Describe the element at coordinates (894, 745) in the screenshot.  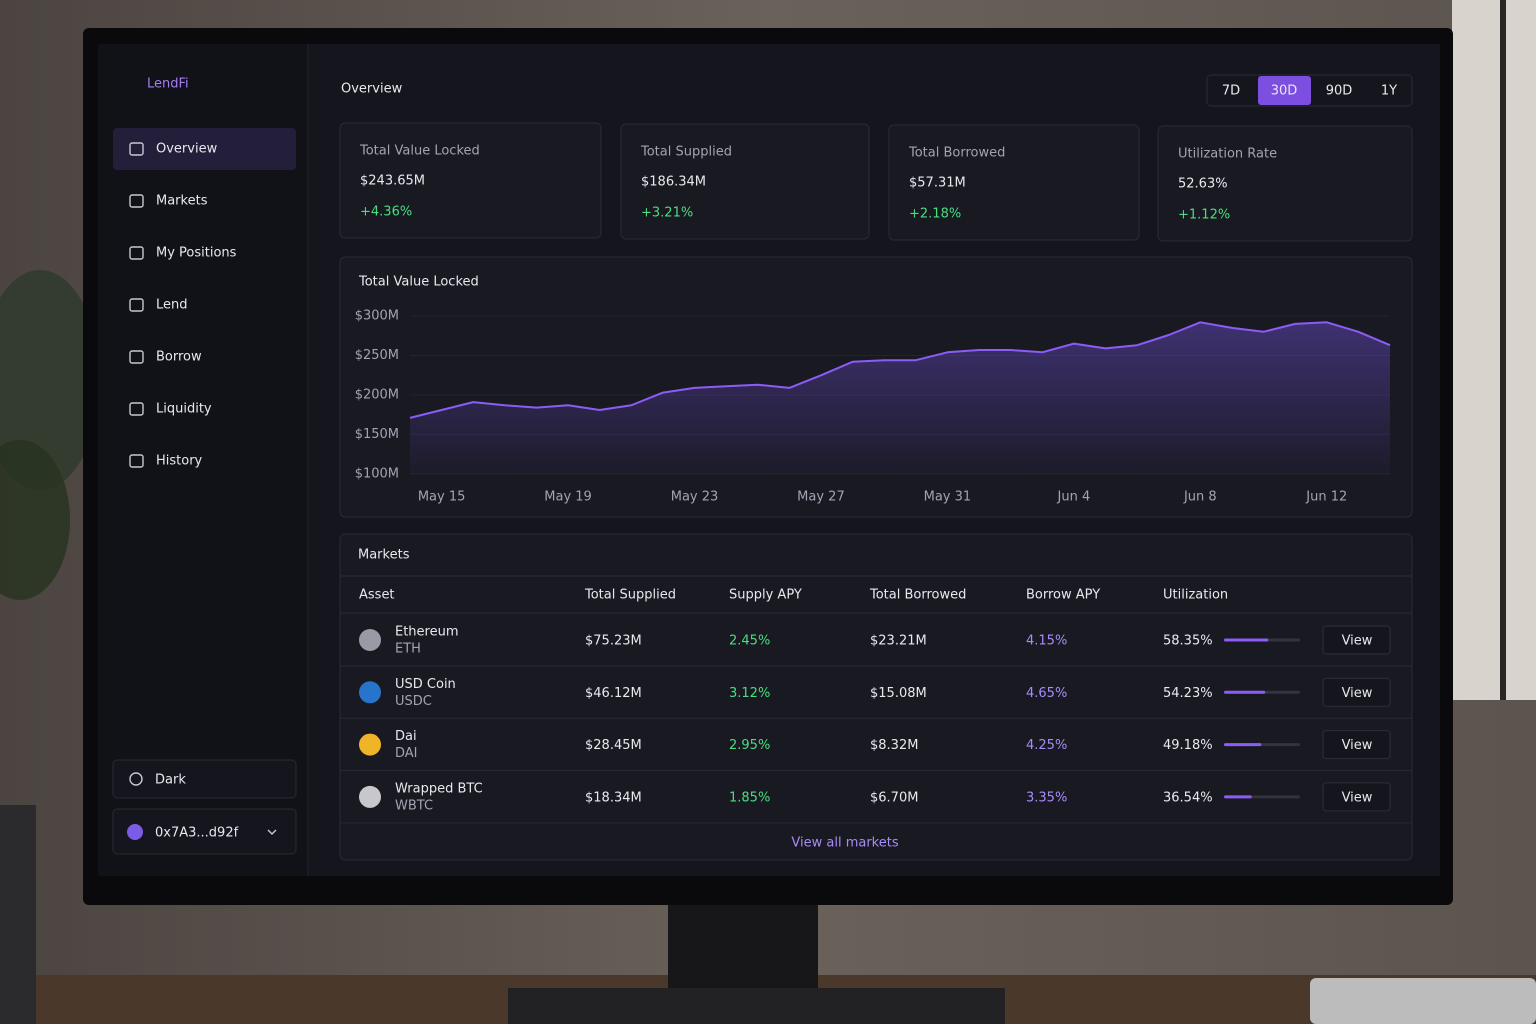
I see `total-borrowed: $8.32M` at that location.